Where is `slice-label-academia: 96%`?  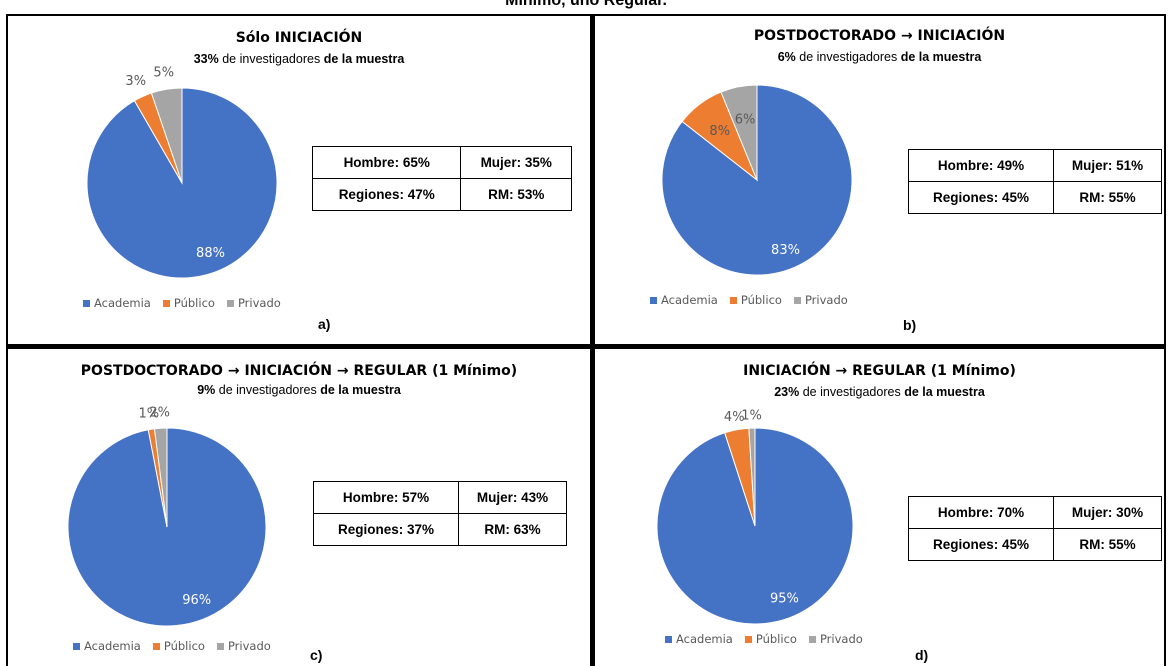
slice-label-academia: 96% is located at coordinates (196, 600).